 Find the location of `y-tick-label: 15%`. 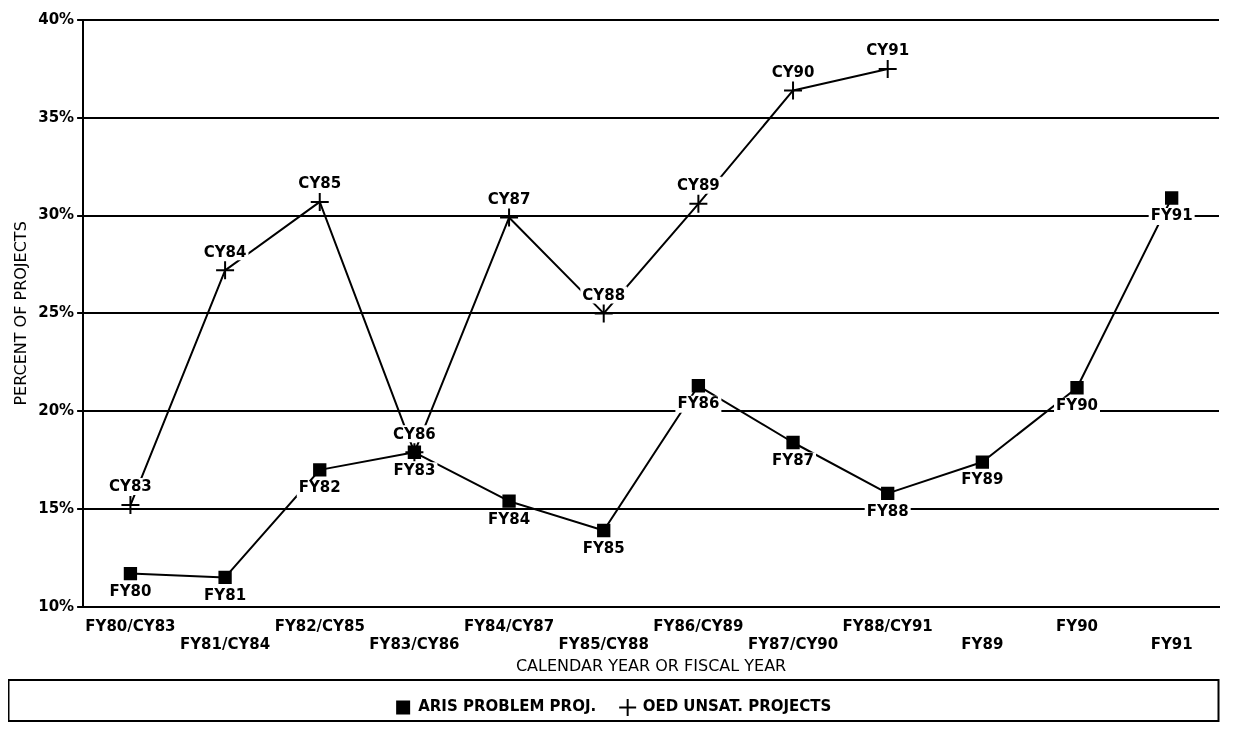

y-tick-label: 15% is located at coordinates (56, 507).